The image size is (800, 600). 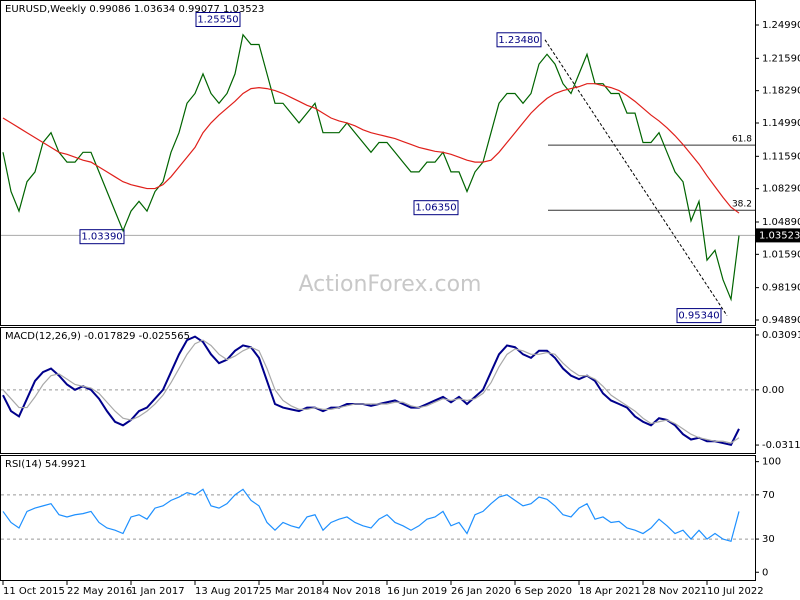 What do you see at coordinates (227, 591) in the screenshot?
I see `x-tick-label: 13 Aug 2017` at bounding box center [227, 591].